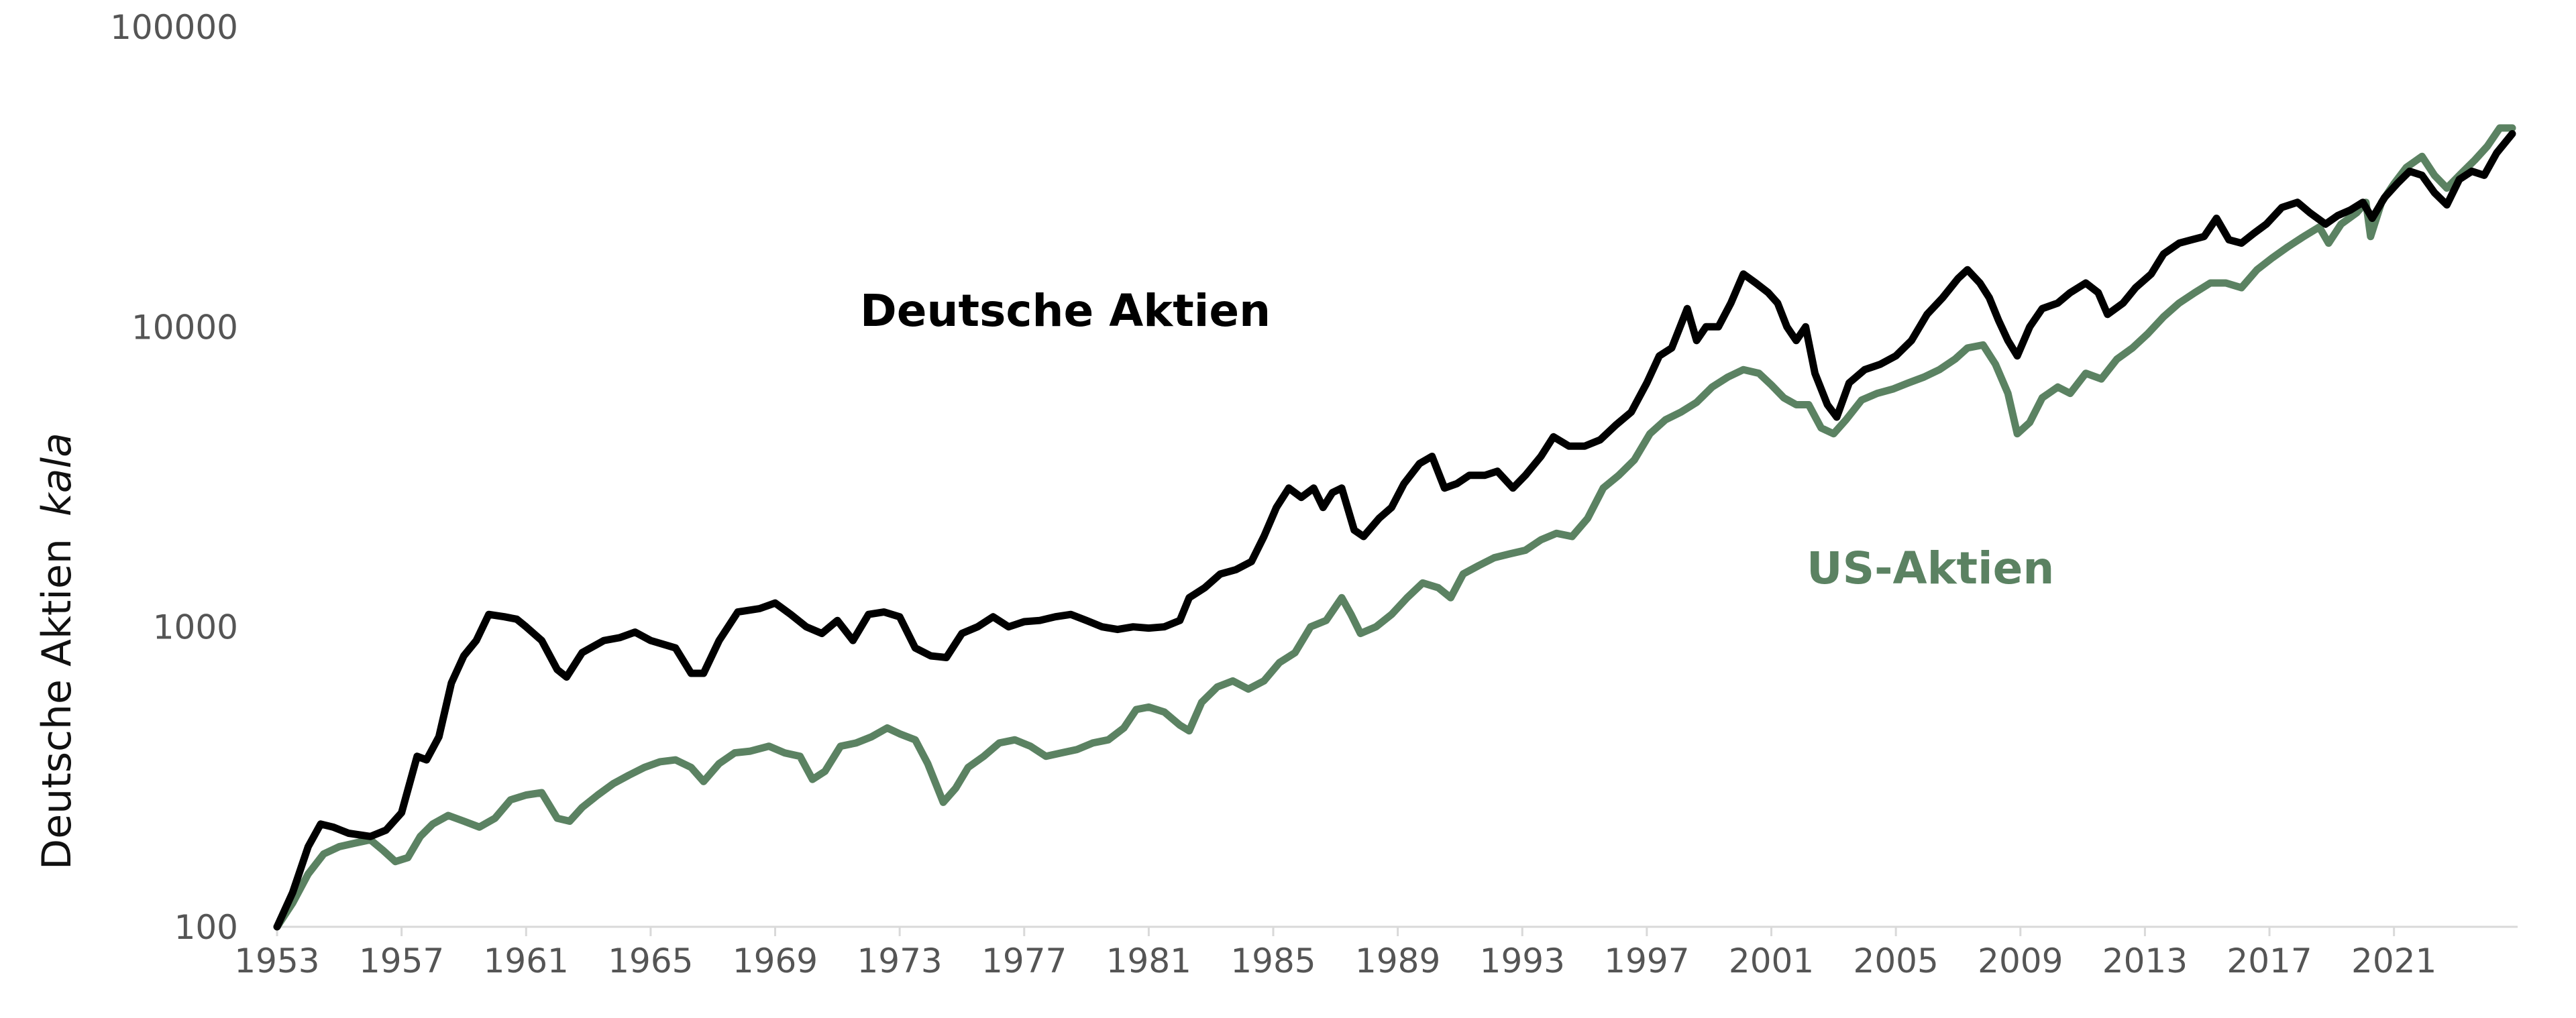 The image size is (2576, 1018). What do you see at coordinates (1930, 568) in the screenshot?
I see `series-label-us-aktien: US-Aktien` at bounding box center [1930, 568].